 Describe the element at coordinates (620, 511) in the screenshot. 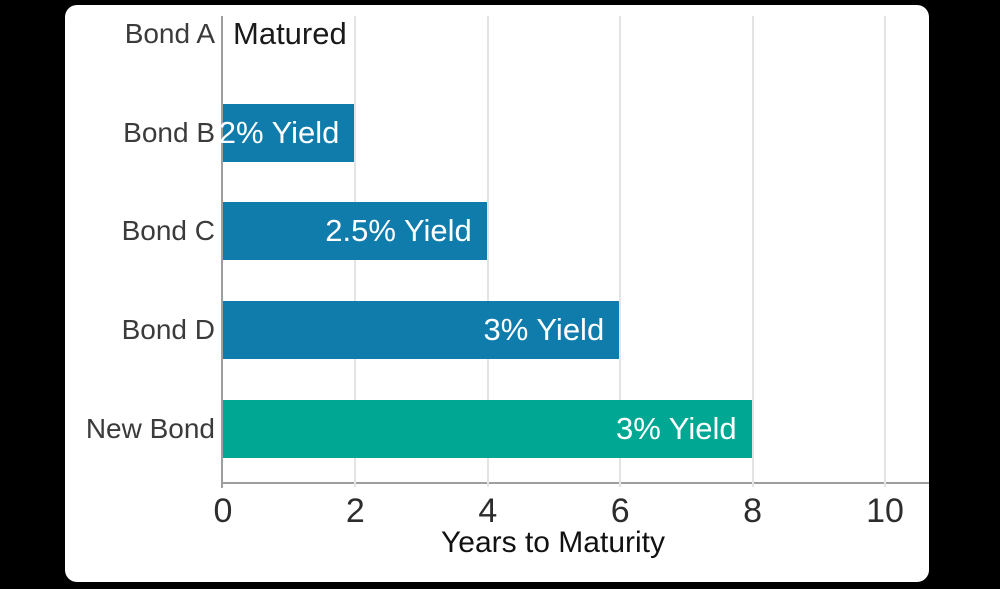

I see `x-tick-label-6: 6` at that location.